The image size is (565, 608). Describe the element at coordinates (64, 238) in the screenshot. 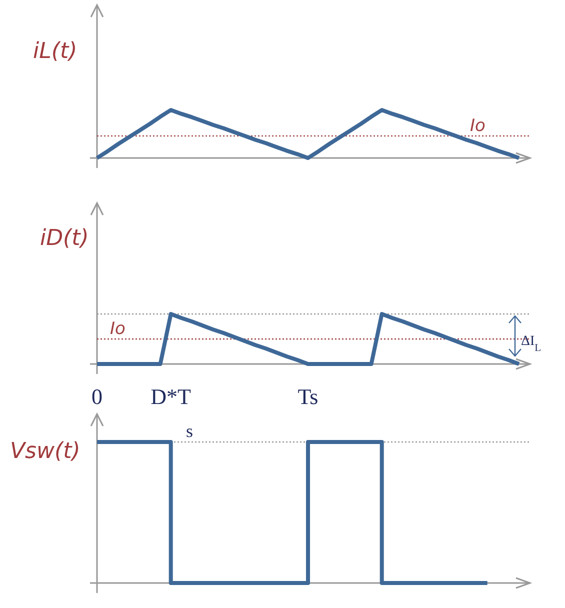

I see `y-axis-title: iD(t)` at that location.